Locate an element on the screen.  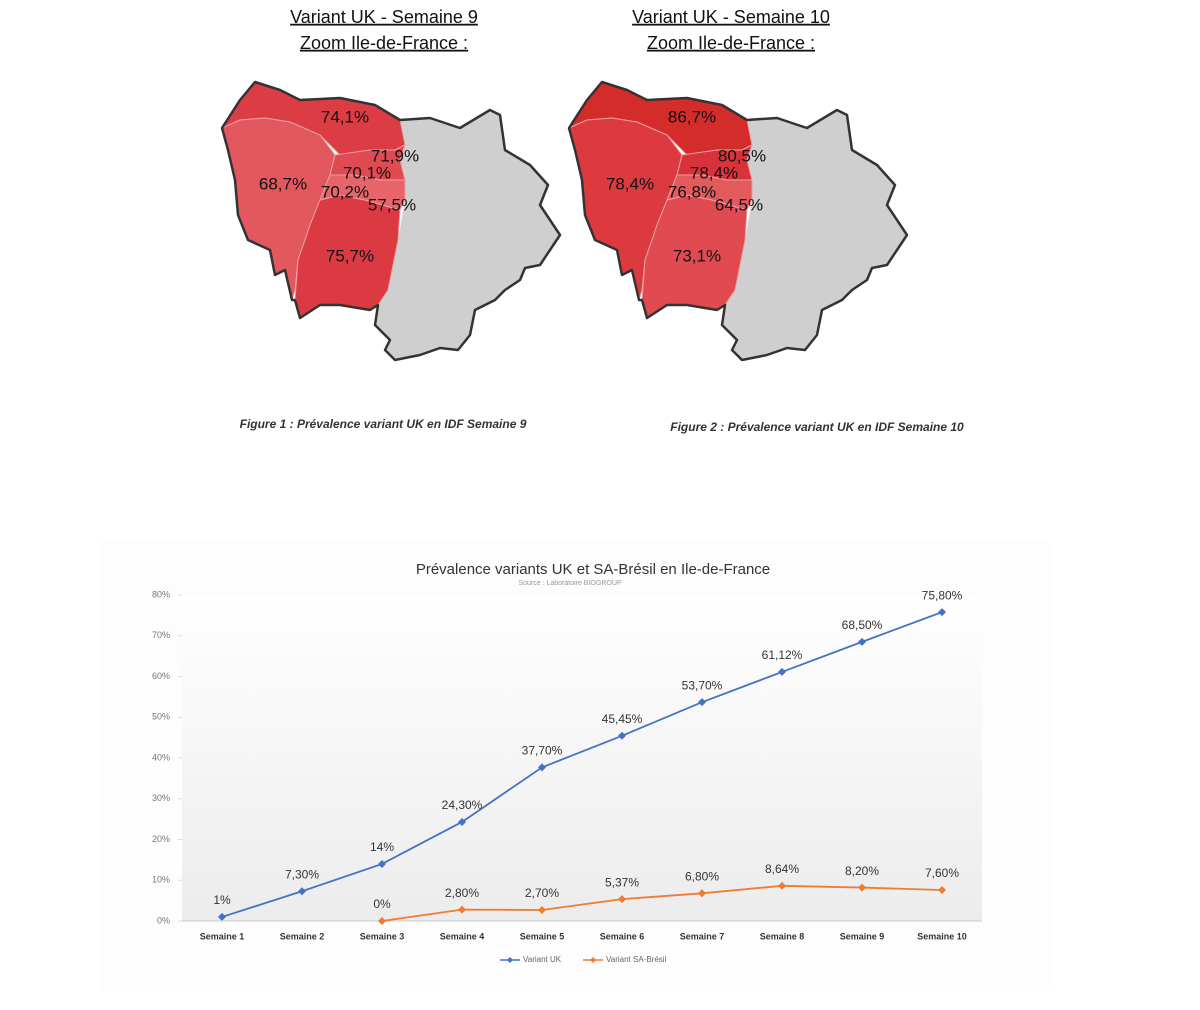
legend-label: Variant SA-Brésil is located at coordinates (636, 959).